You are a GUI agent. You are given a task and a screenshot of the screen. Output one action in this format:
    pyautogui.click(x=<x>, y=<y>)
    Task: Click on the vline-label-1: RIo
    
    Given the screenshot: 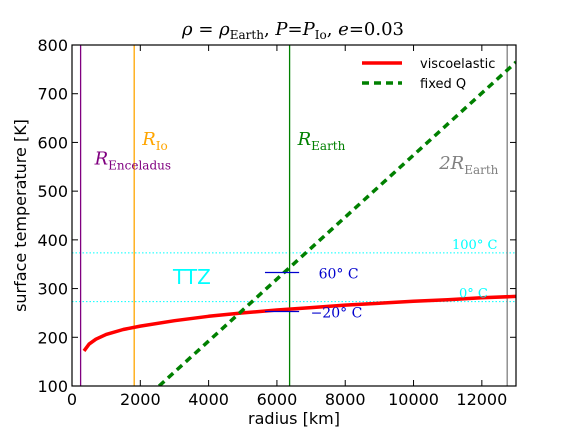 What is the action you would take?
    pyautogui.click(x=154, y=141)
    